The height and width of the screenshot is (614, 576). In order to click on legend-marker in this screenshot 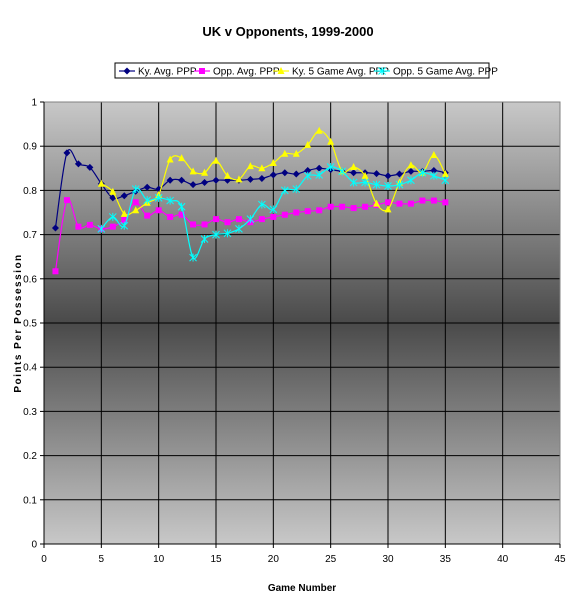, I will do `click(281, 70)`.